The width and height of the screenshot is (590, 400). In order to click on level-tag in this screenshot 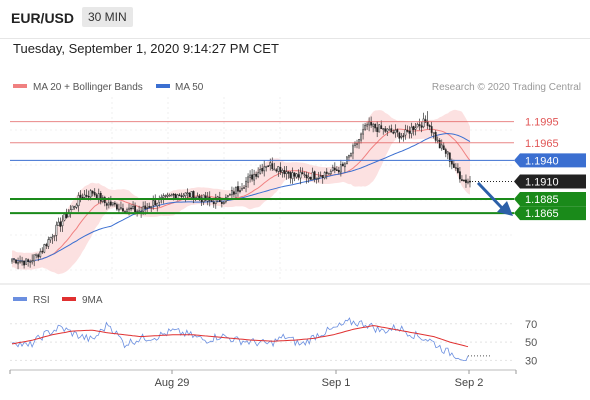, I will do `click(550, 181)`.